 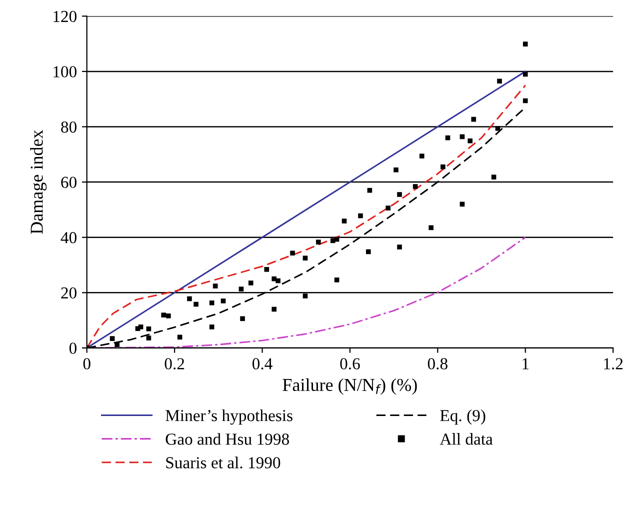 I want to click on y-tick-label: 60, so click(x=68, y=182).